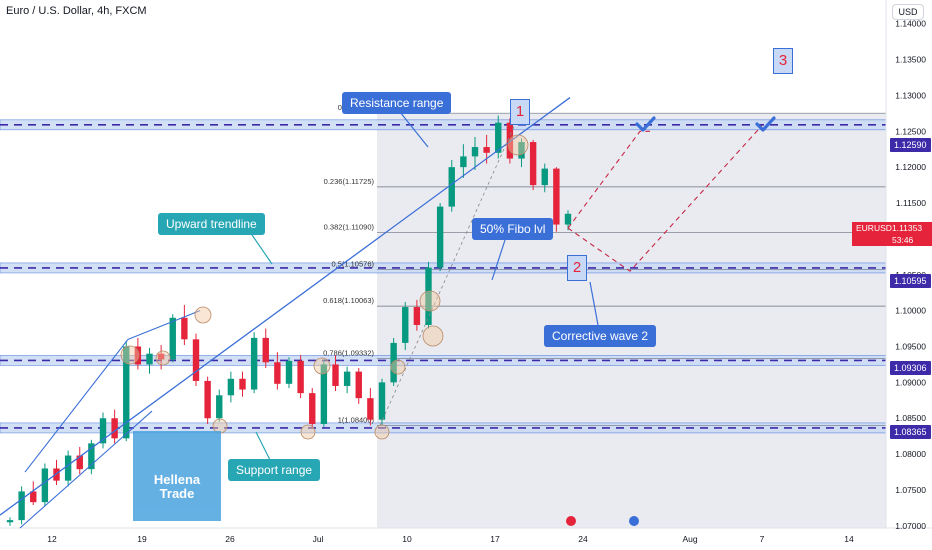 The height and width of the screenshot is (550, 932). What do you see at coordinates (397, 103) in the screenshot?
I see `resistance-range-label: Resistance range` at bounding box center [397, 103].